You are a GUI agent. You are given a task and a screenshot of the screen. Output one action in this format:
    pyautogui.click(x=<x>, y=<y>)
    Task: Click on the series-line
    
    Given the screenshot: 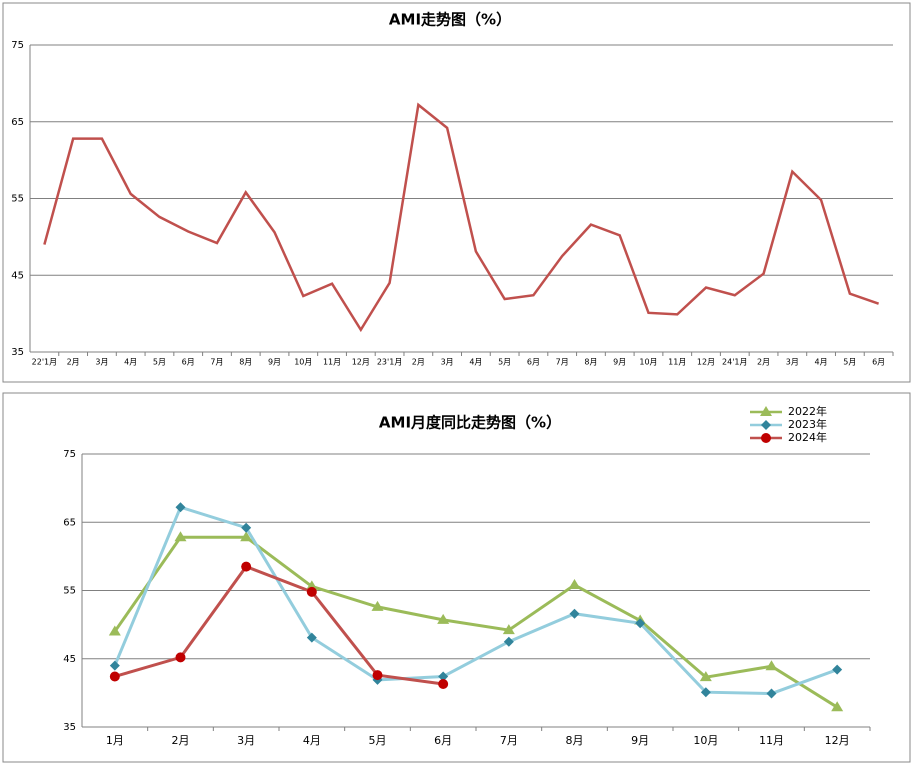 What is the action you would take?
    pyautogui.click(x=279, y=625)
    